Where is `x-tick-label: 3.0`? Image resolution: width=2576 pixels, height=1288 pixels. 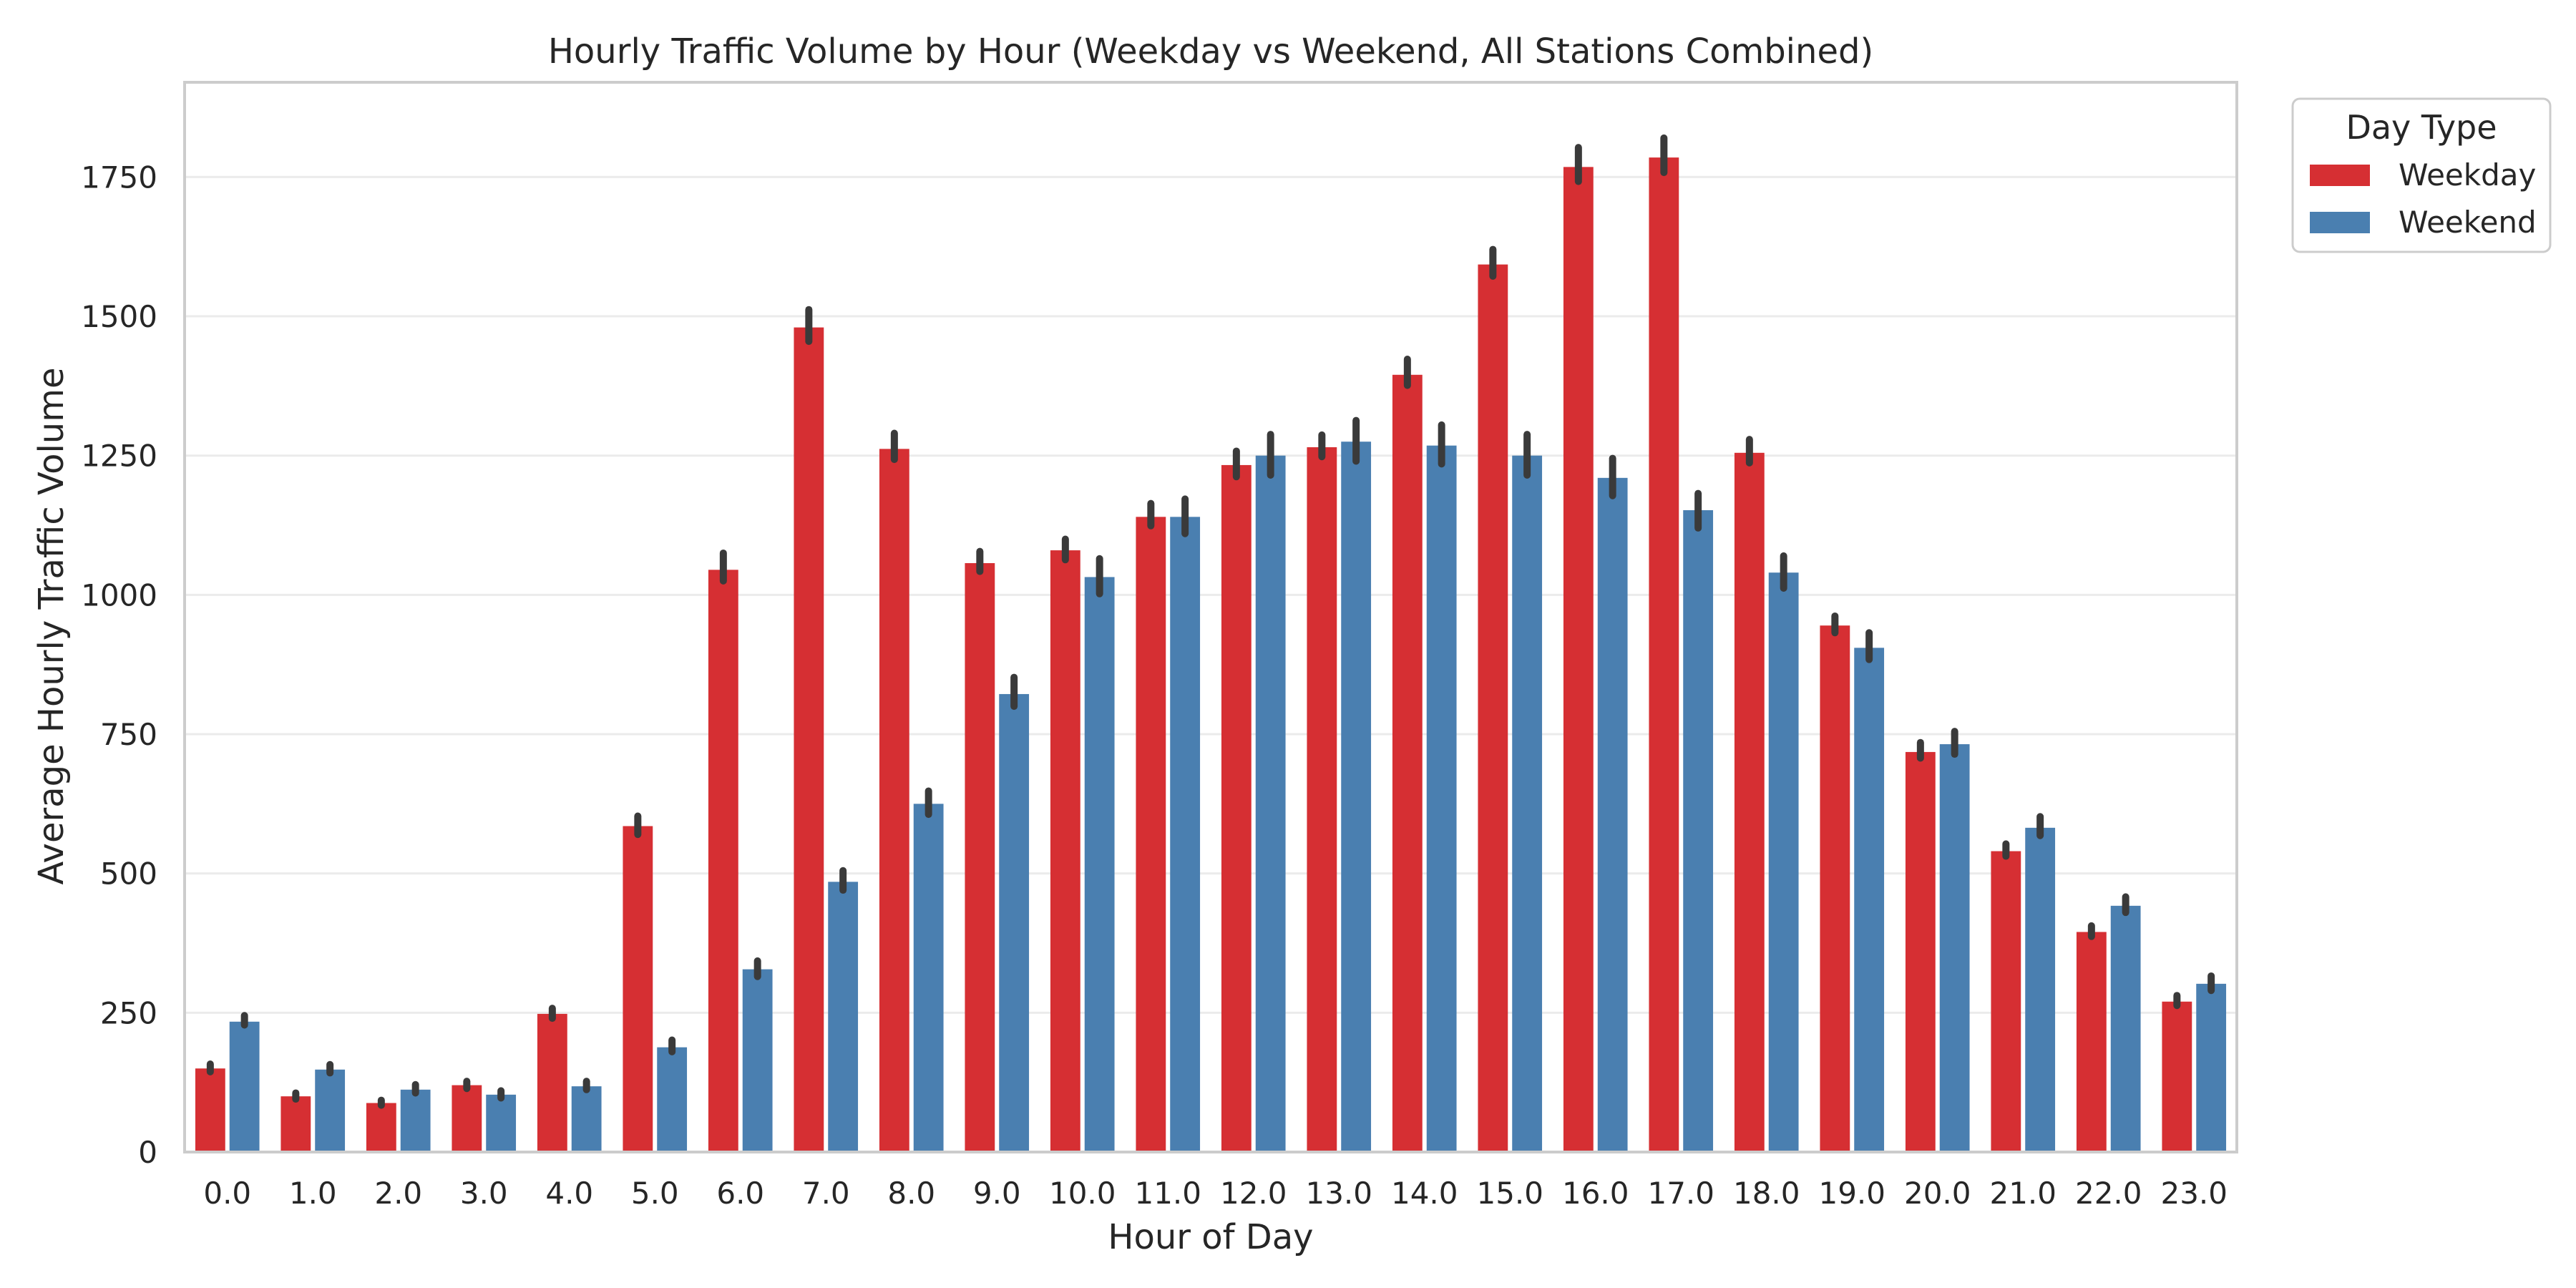
x-tick-label: 3.0 is located at coordinates (484, 1193).